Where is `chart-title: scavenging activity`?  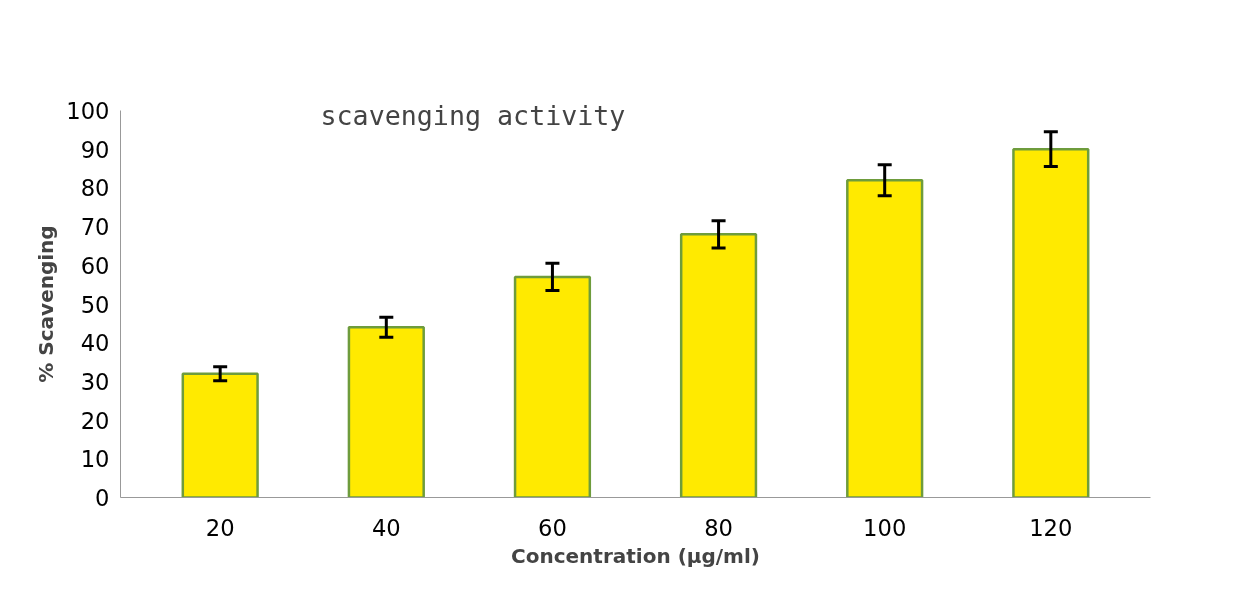
chart-title: scavenging activity is located at coordinates (473, 115).